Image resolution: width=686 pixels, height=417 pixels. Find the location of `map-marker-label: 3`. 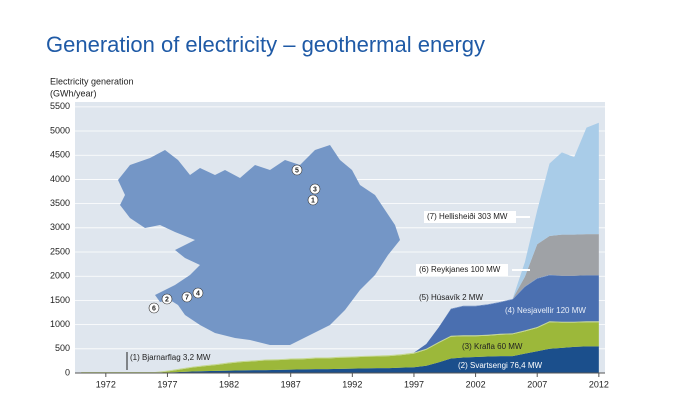

map-marker-label: 3 is located at coordinates (315, 189).